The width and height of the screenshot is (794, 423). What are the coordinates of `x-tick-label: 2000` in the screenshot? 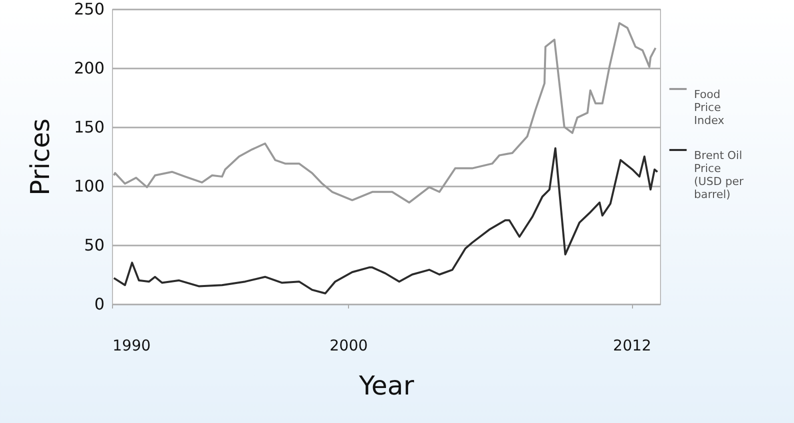 It's located at (349, 345).